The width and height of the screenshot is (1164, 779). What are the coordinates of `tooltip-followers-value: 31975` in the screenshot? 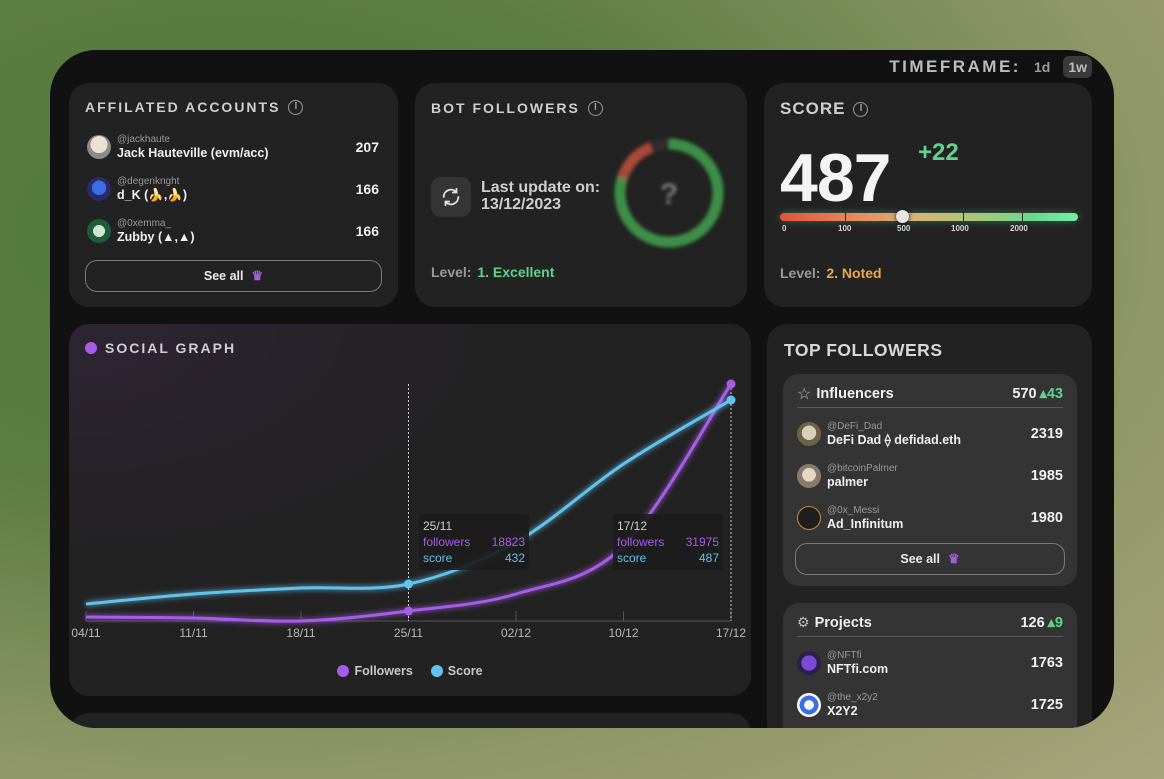 It's located at (702, 542).